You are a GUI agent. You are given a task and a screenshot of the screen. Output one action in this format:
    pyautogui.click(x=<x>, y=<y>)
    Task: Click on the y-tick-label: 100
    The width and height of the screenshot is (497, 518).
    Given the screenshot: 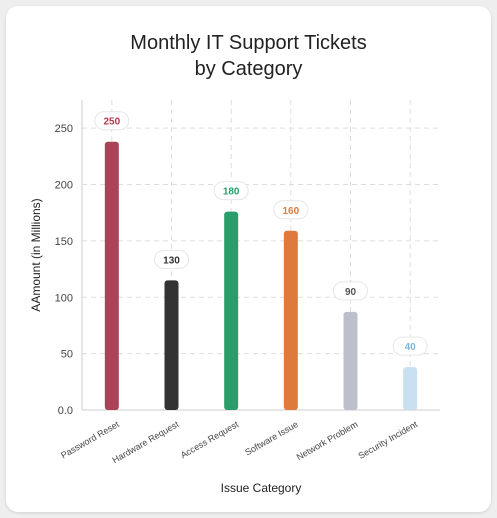 What is the action you would take?
    pyautogui.click(x=64, y=298)
    